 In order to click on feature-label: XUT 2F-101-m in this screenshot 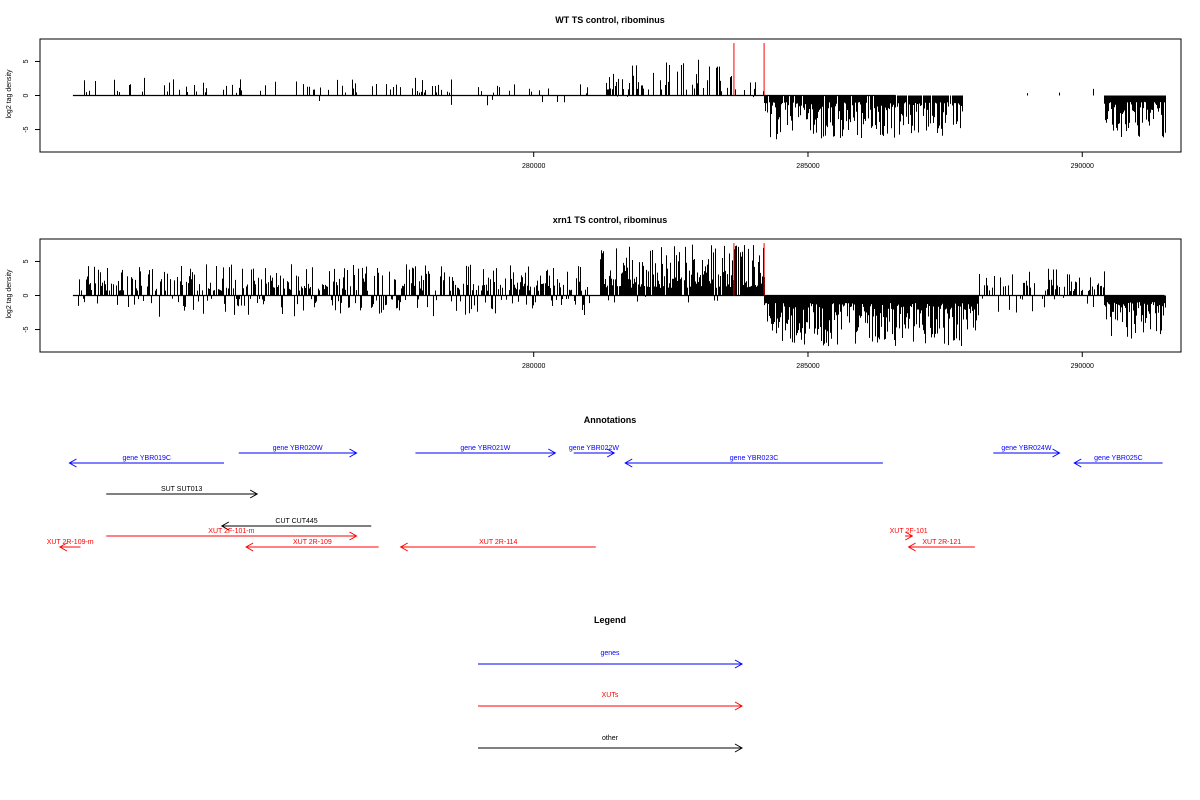, I will do `click(231, 531)`.